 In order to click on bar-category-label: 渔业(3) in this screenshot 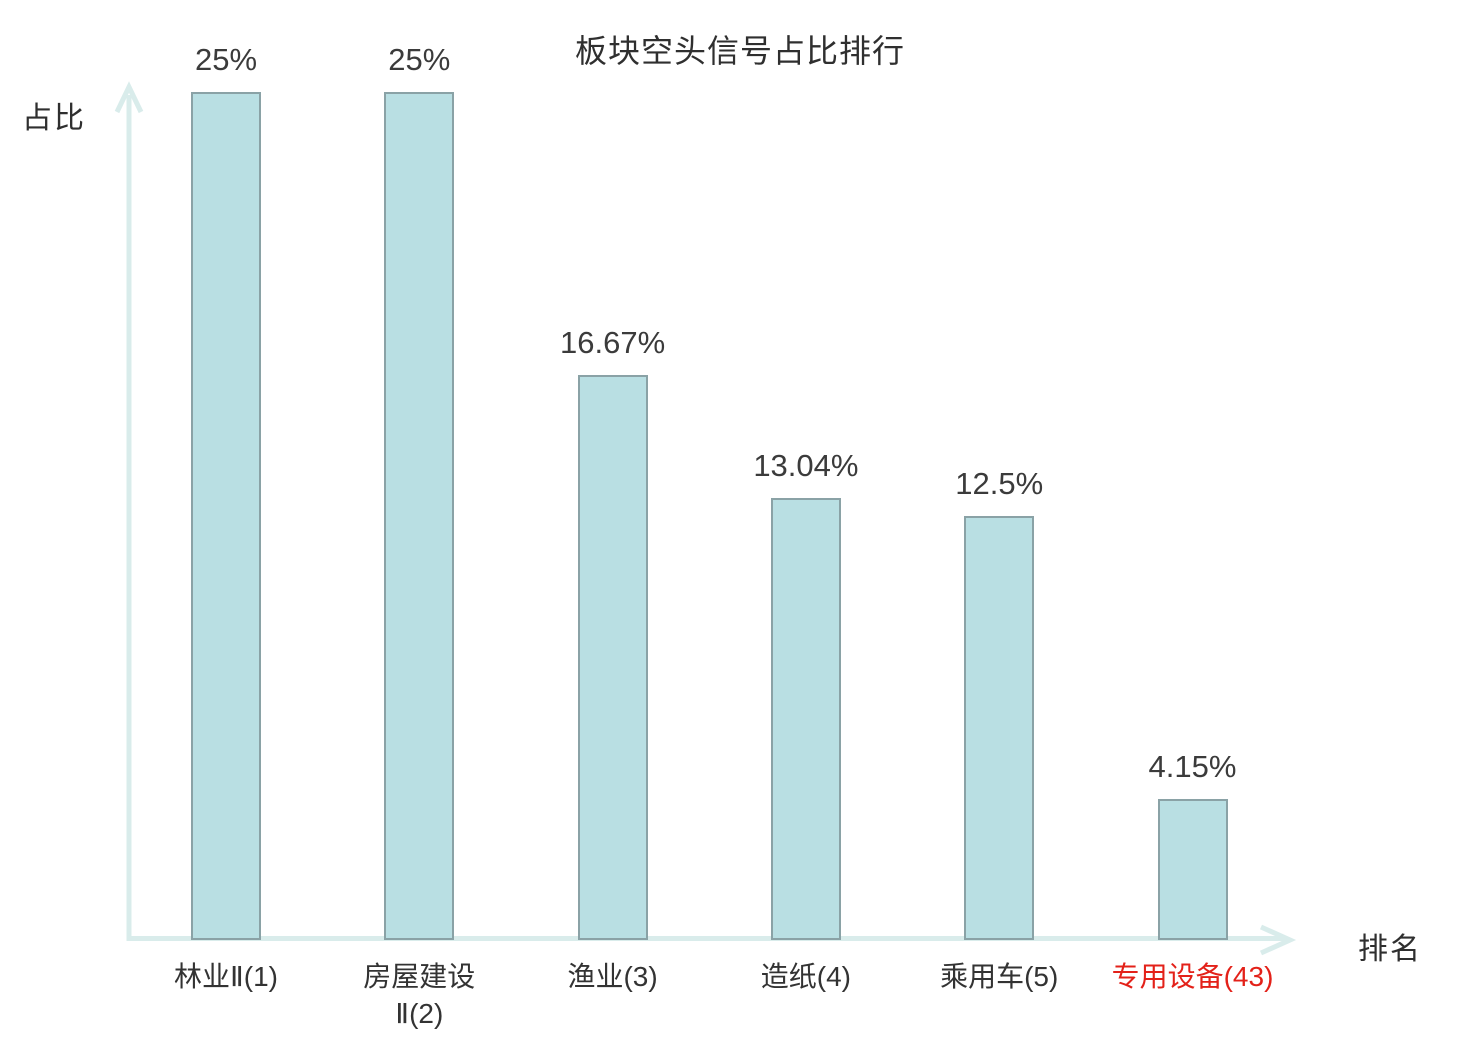, I will do `click(612, 976)`.